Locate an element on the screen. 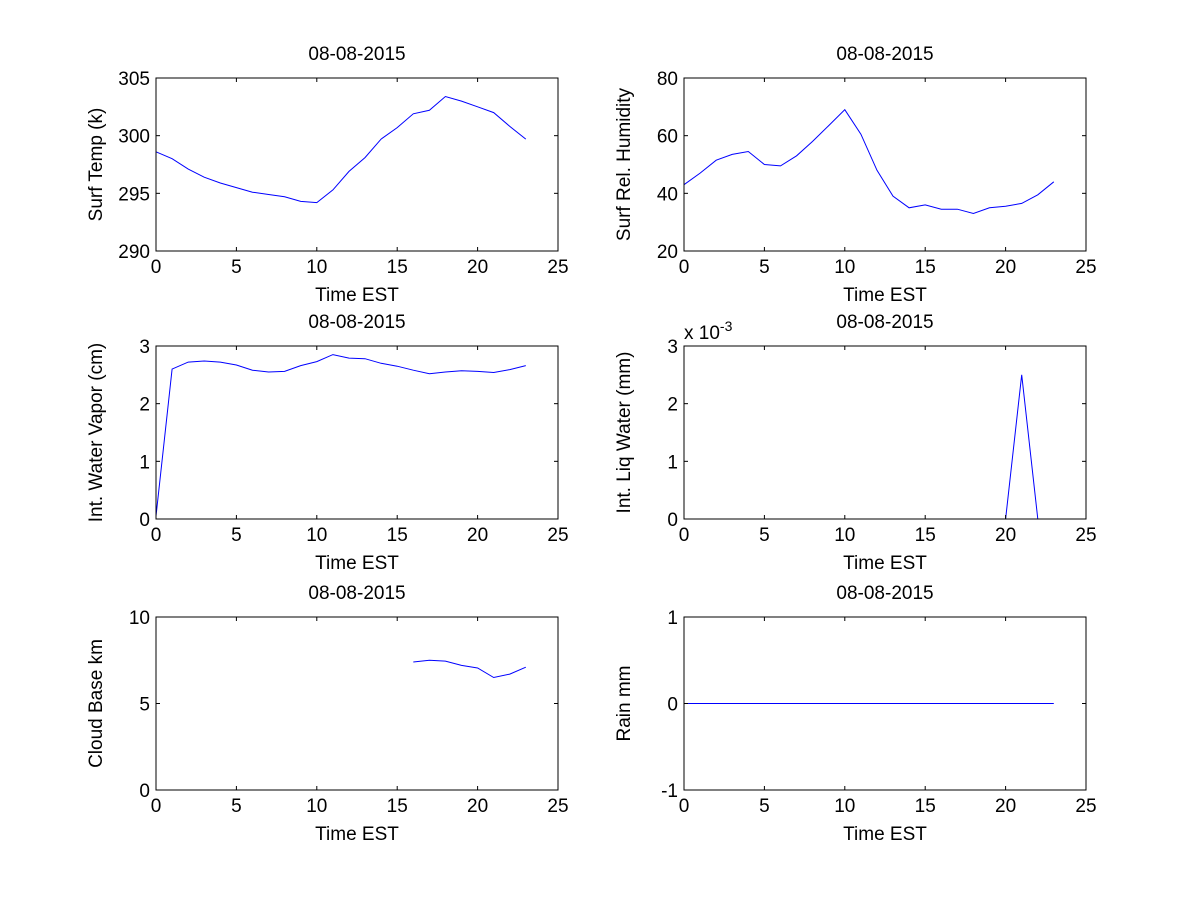 The height and width of the screenshot is (900, 1200). y-tick-label: 295 is located at coordinates (134, 194).